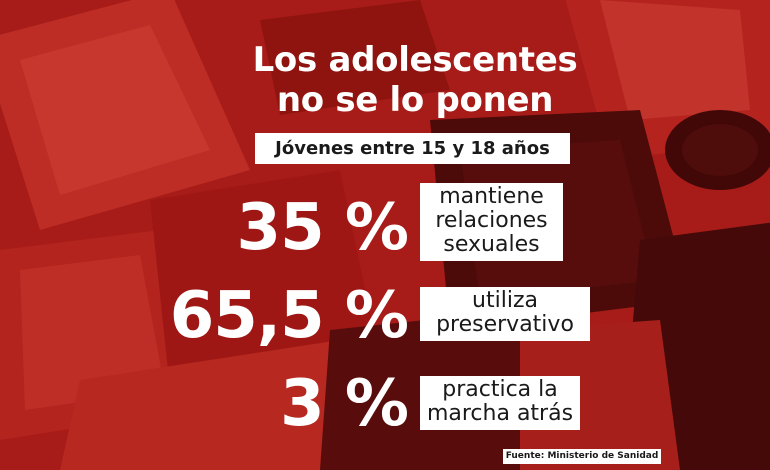 This screenshot has height=470, width=770. What do you see at coordinates (415, 60) in the screenshot?
I see `headline-line-1: Los adolescentes` at bounding box center [415, 60].